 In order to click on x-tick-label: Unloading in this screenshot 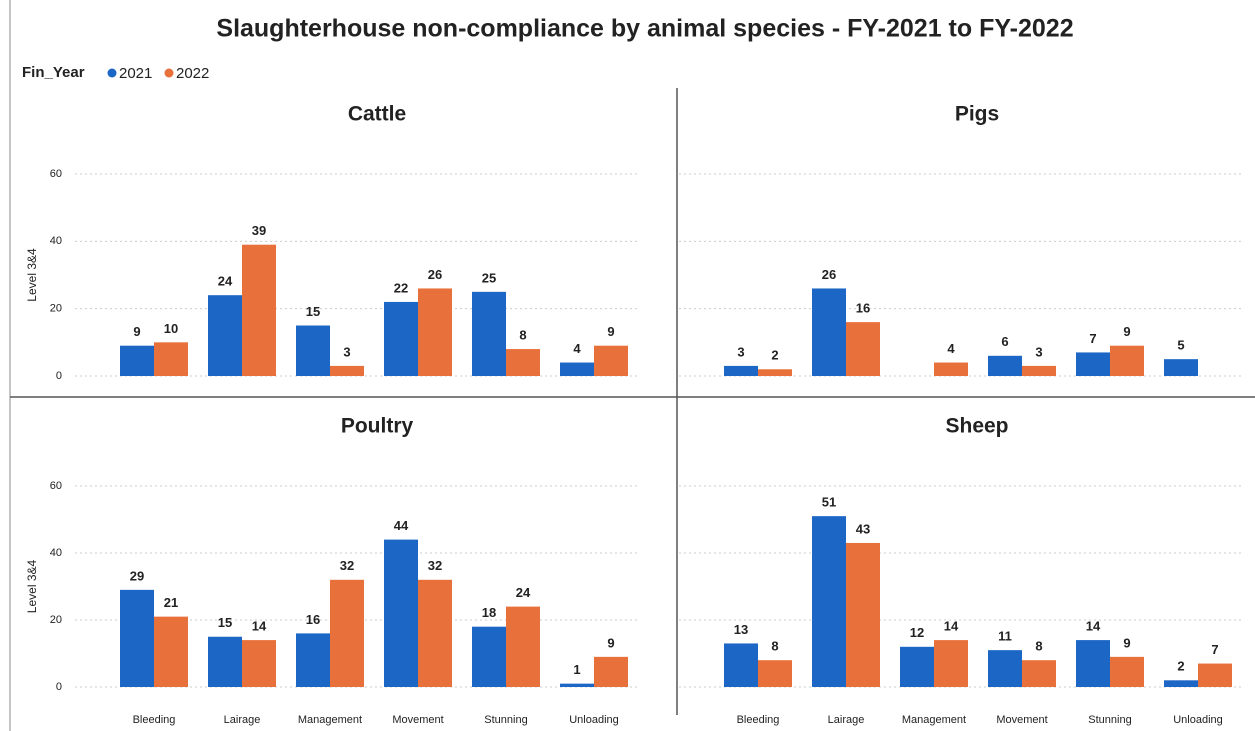, I will do `click(1198, 720)`.